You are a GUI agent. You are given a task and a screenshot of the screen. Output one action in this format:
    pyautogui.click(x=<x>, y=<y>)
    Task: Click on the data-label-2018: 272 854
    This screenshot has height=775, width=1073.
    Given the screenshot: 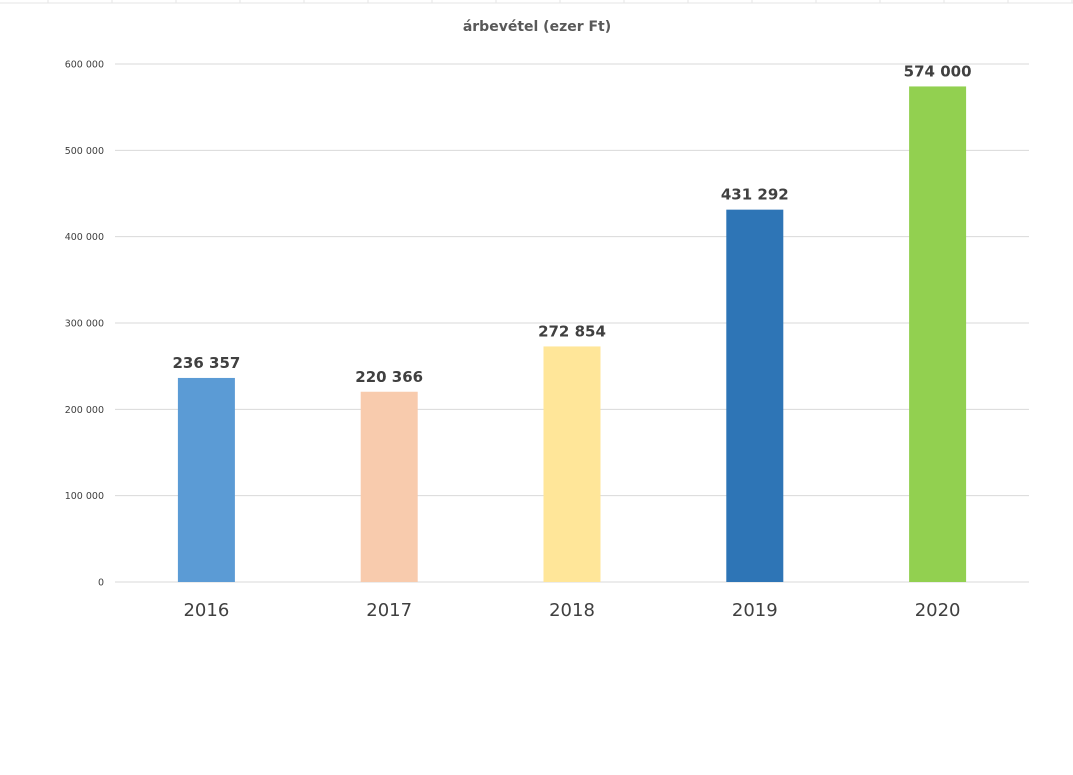 What is the action you would take?
    pyautogui.click(x=572, y=331)
    